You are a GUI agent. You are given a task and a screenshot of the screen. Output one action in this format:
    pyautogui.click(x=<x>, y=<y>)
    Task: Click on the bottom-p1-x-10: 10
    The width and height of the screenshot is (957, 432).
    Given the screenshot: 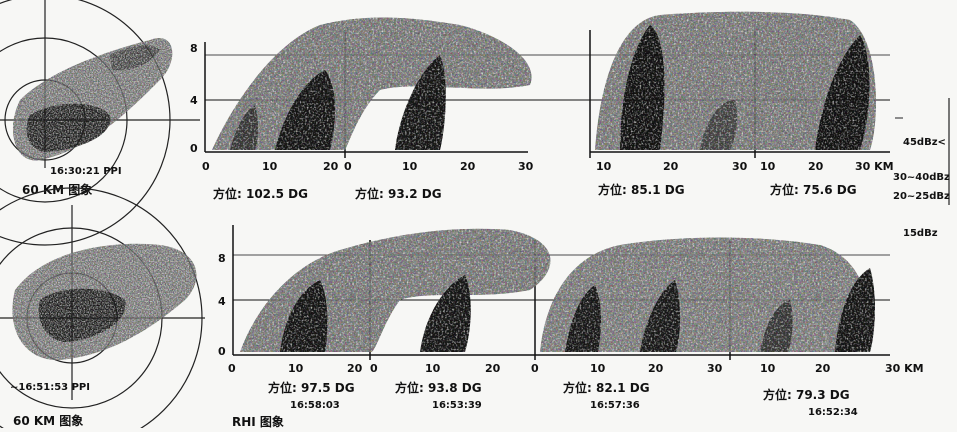 What is the action you would take?
    pyautogui.click(x=296, y=368)
    